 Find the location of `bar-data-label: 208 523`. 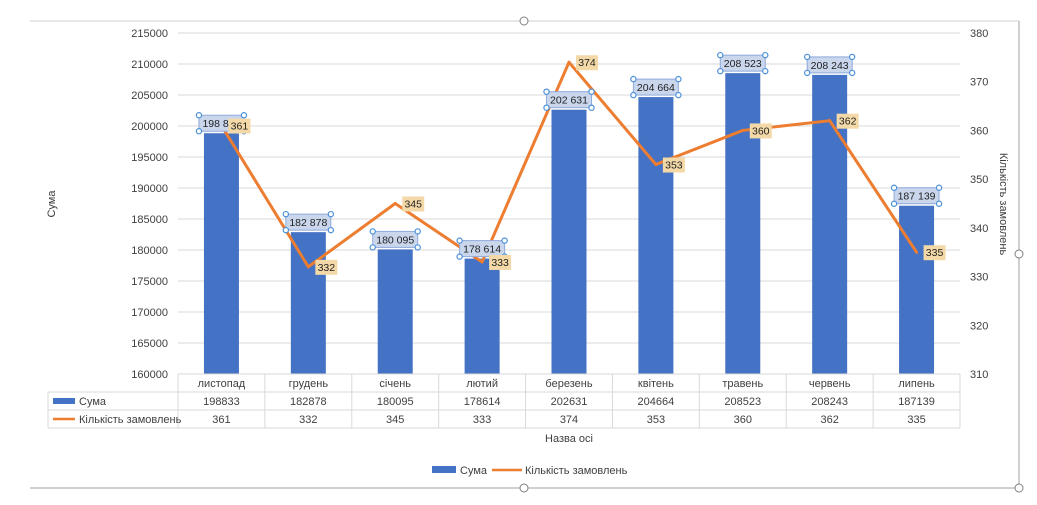

bar-data-label: 208 523 is located at coordinates (743, 64).